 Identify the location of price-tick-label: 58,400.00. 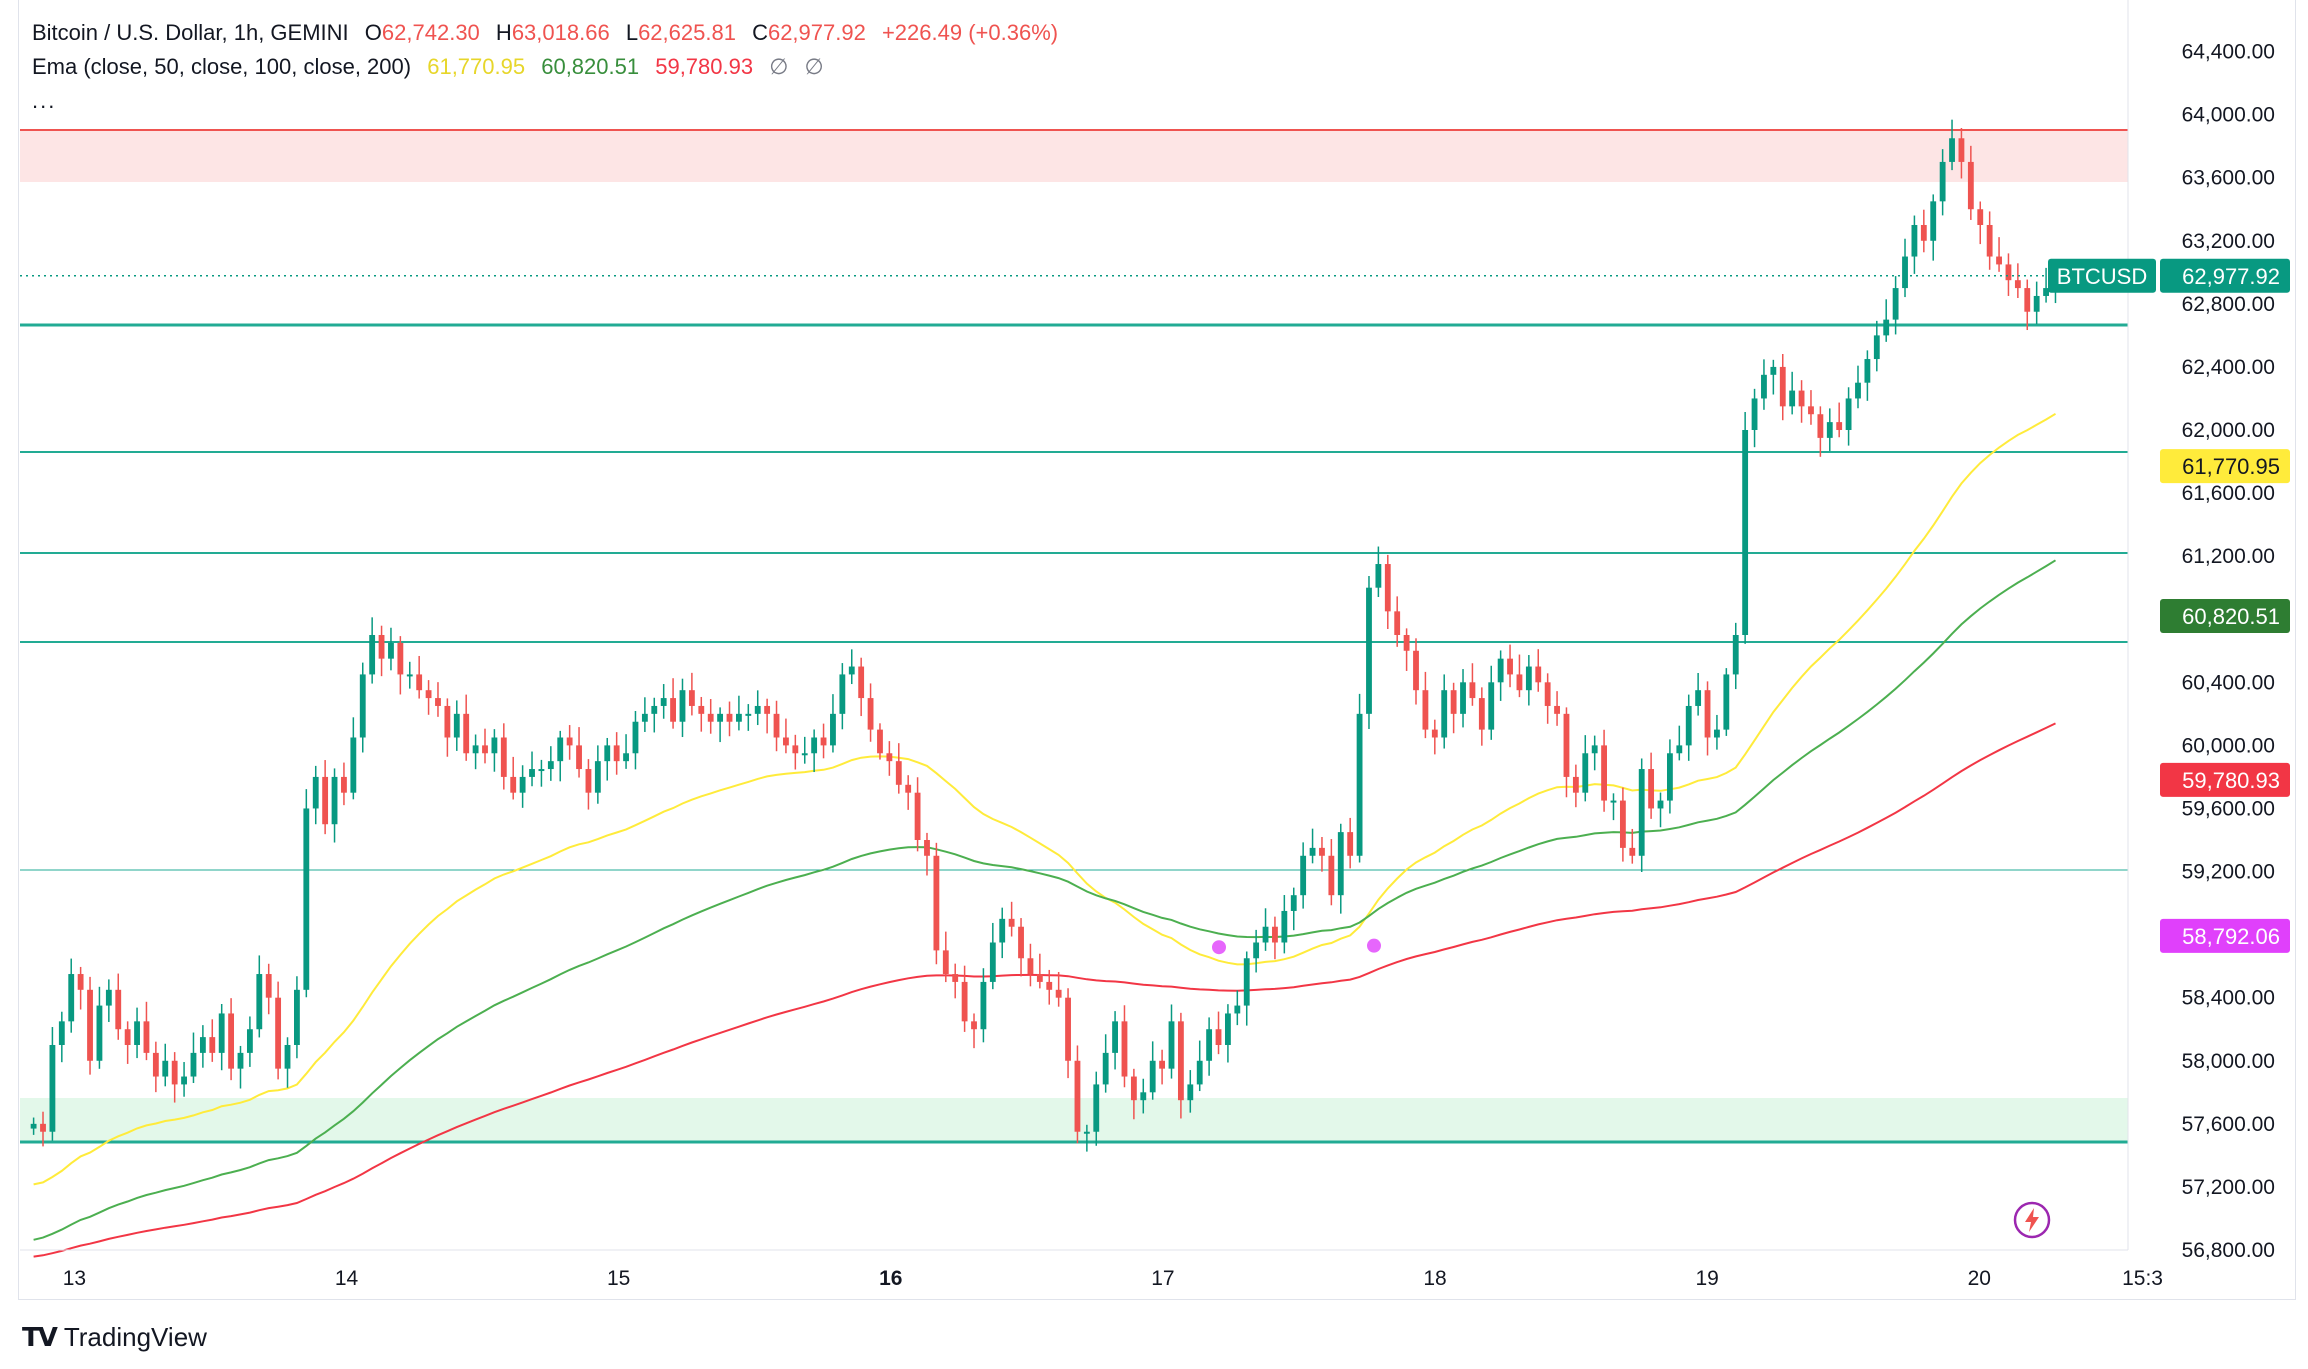
(2228, 998).